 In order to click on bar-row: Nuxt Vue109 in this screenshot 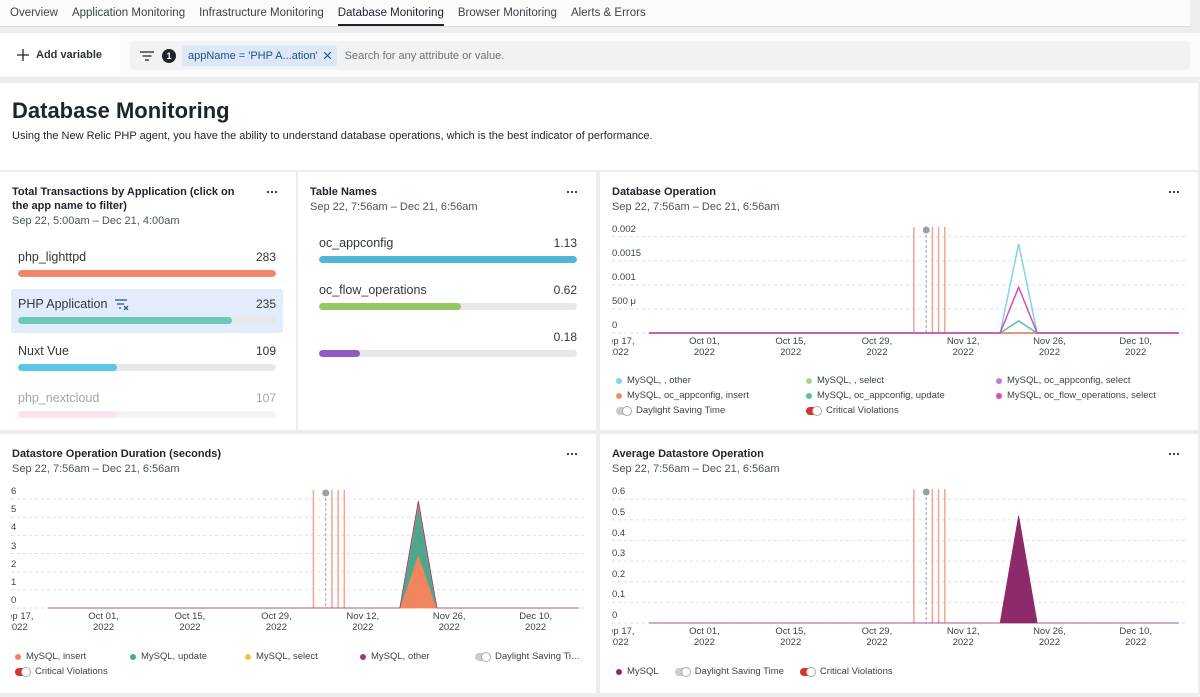, I will do `click(147, 358)`.